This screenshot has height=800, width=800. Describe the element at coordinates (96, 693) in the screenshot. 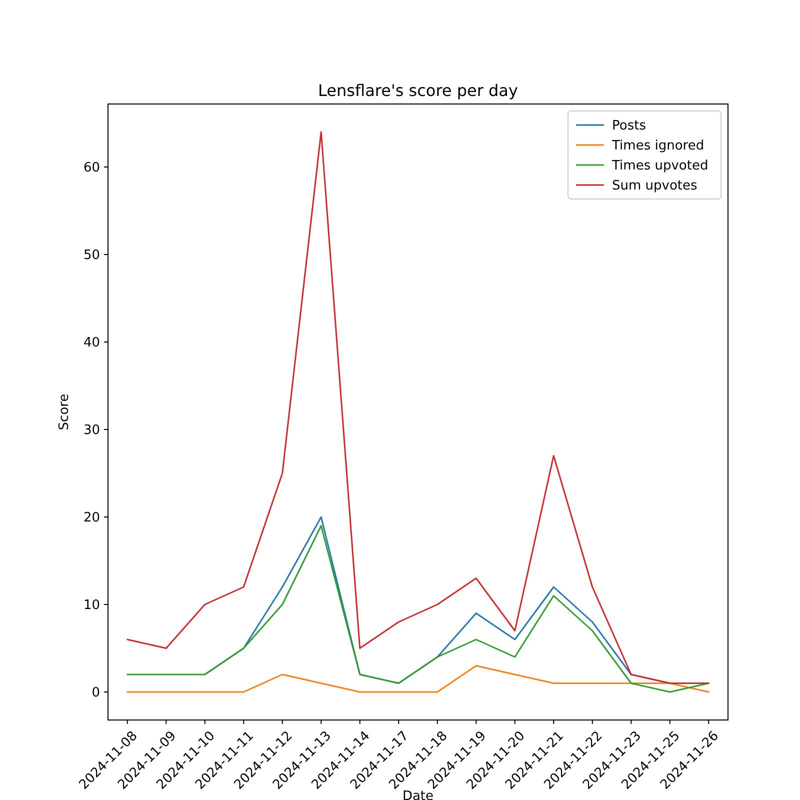

I see `y-tick-label: 0` at that location.